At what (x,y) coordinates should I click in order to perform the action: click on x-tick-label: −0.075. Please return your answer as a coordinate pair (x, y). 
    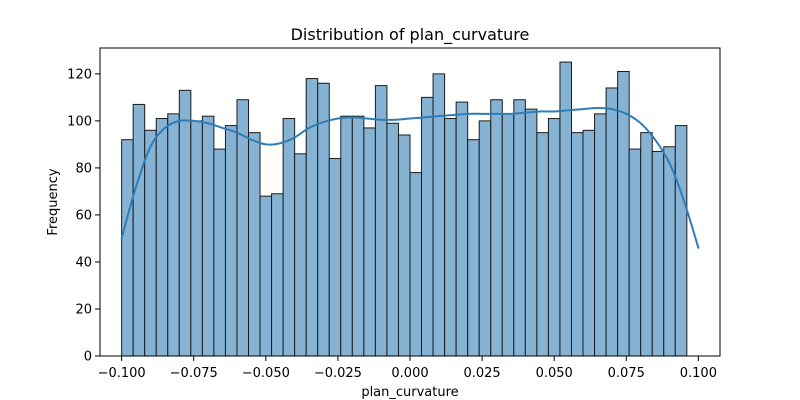
    Looking at the image, I should click on (194, 373).